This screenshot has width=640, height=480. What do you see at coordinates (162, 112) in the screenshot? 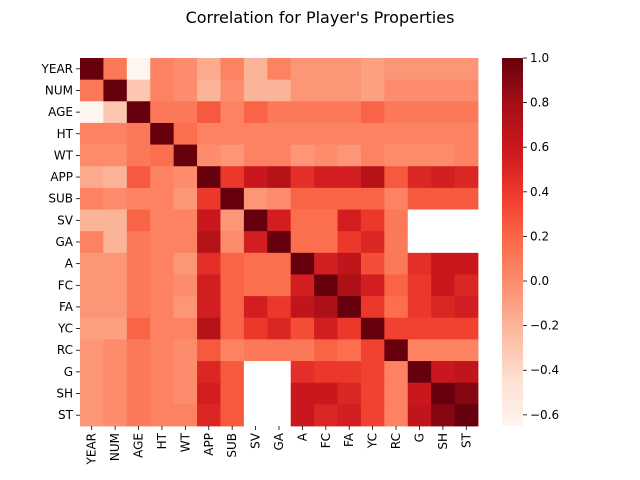
I see `heatmap-cell-age-ht` at bounding box center [162, 112].